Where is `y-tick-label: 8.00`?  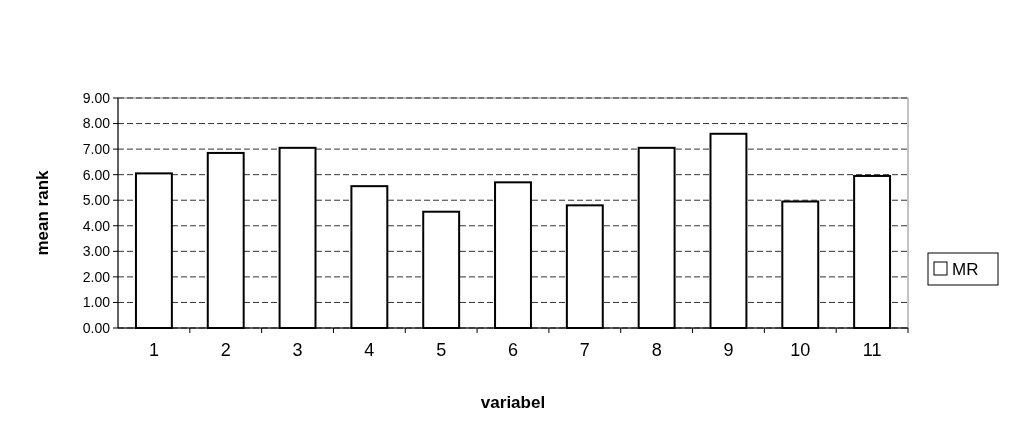
y-tick-label: 8.00 is located at coordinates (96, 123).